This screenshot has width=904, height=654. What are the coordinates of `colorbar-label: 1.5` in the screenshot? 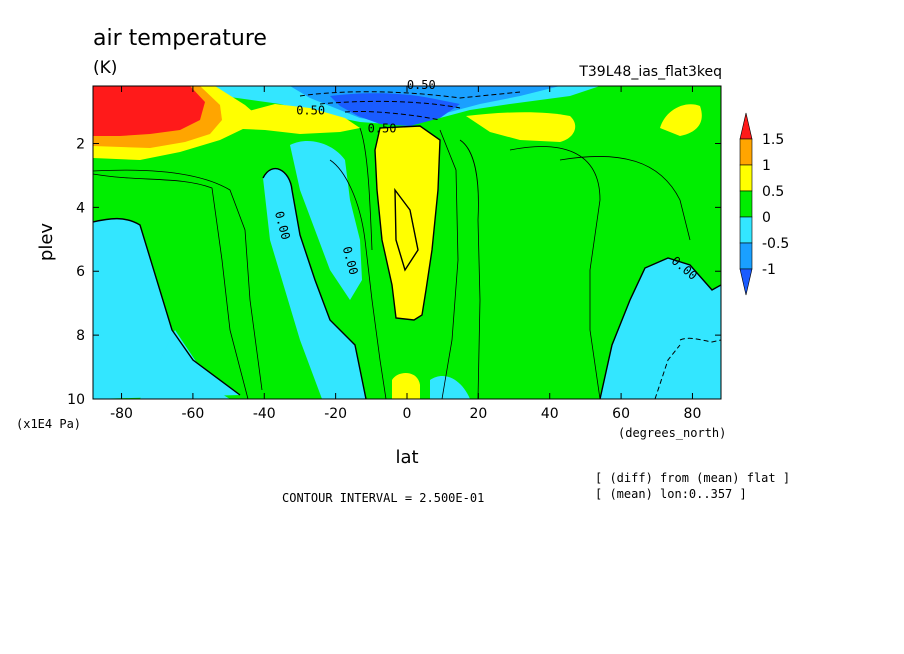 It's located at (773, 140).